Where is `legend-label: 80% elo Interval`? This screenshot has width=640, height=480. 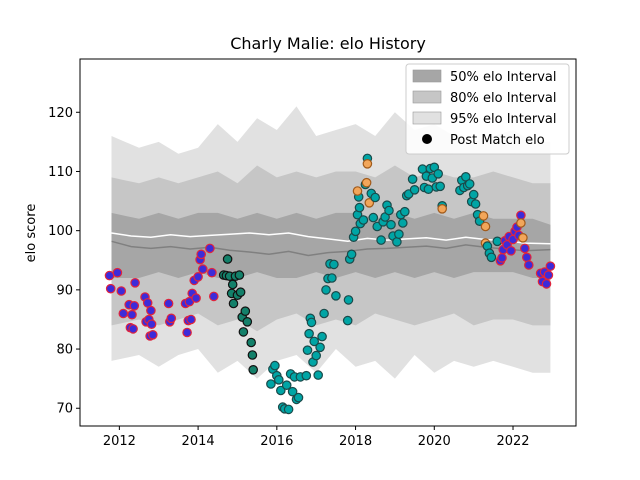 legend-label: 80% elo Interval is located at coordinates (503, 98).